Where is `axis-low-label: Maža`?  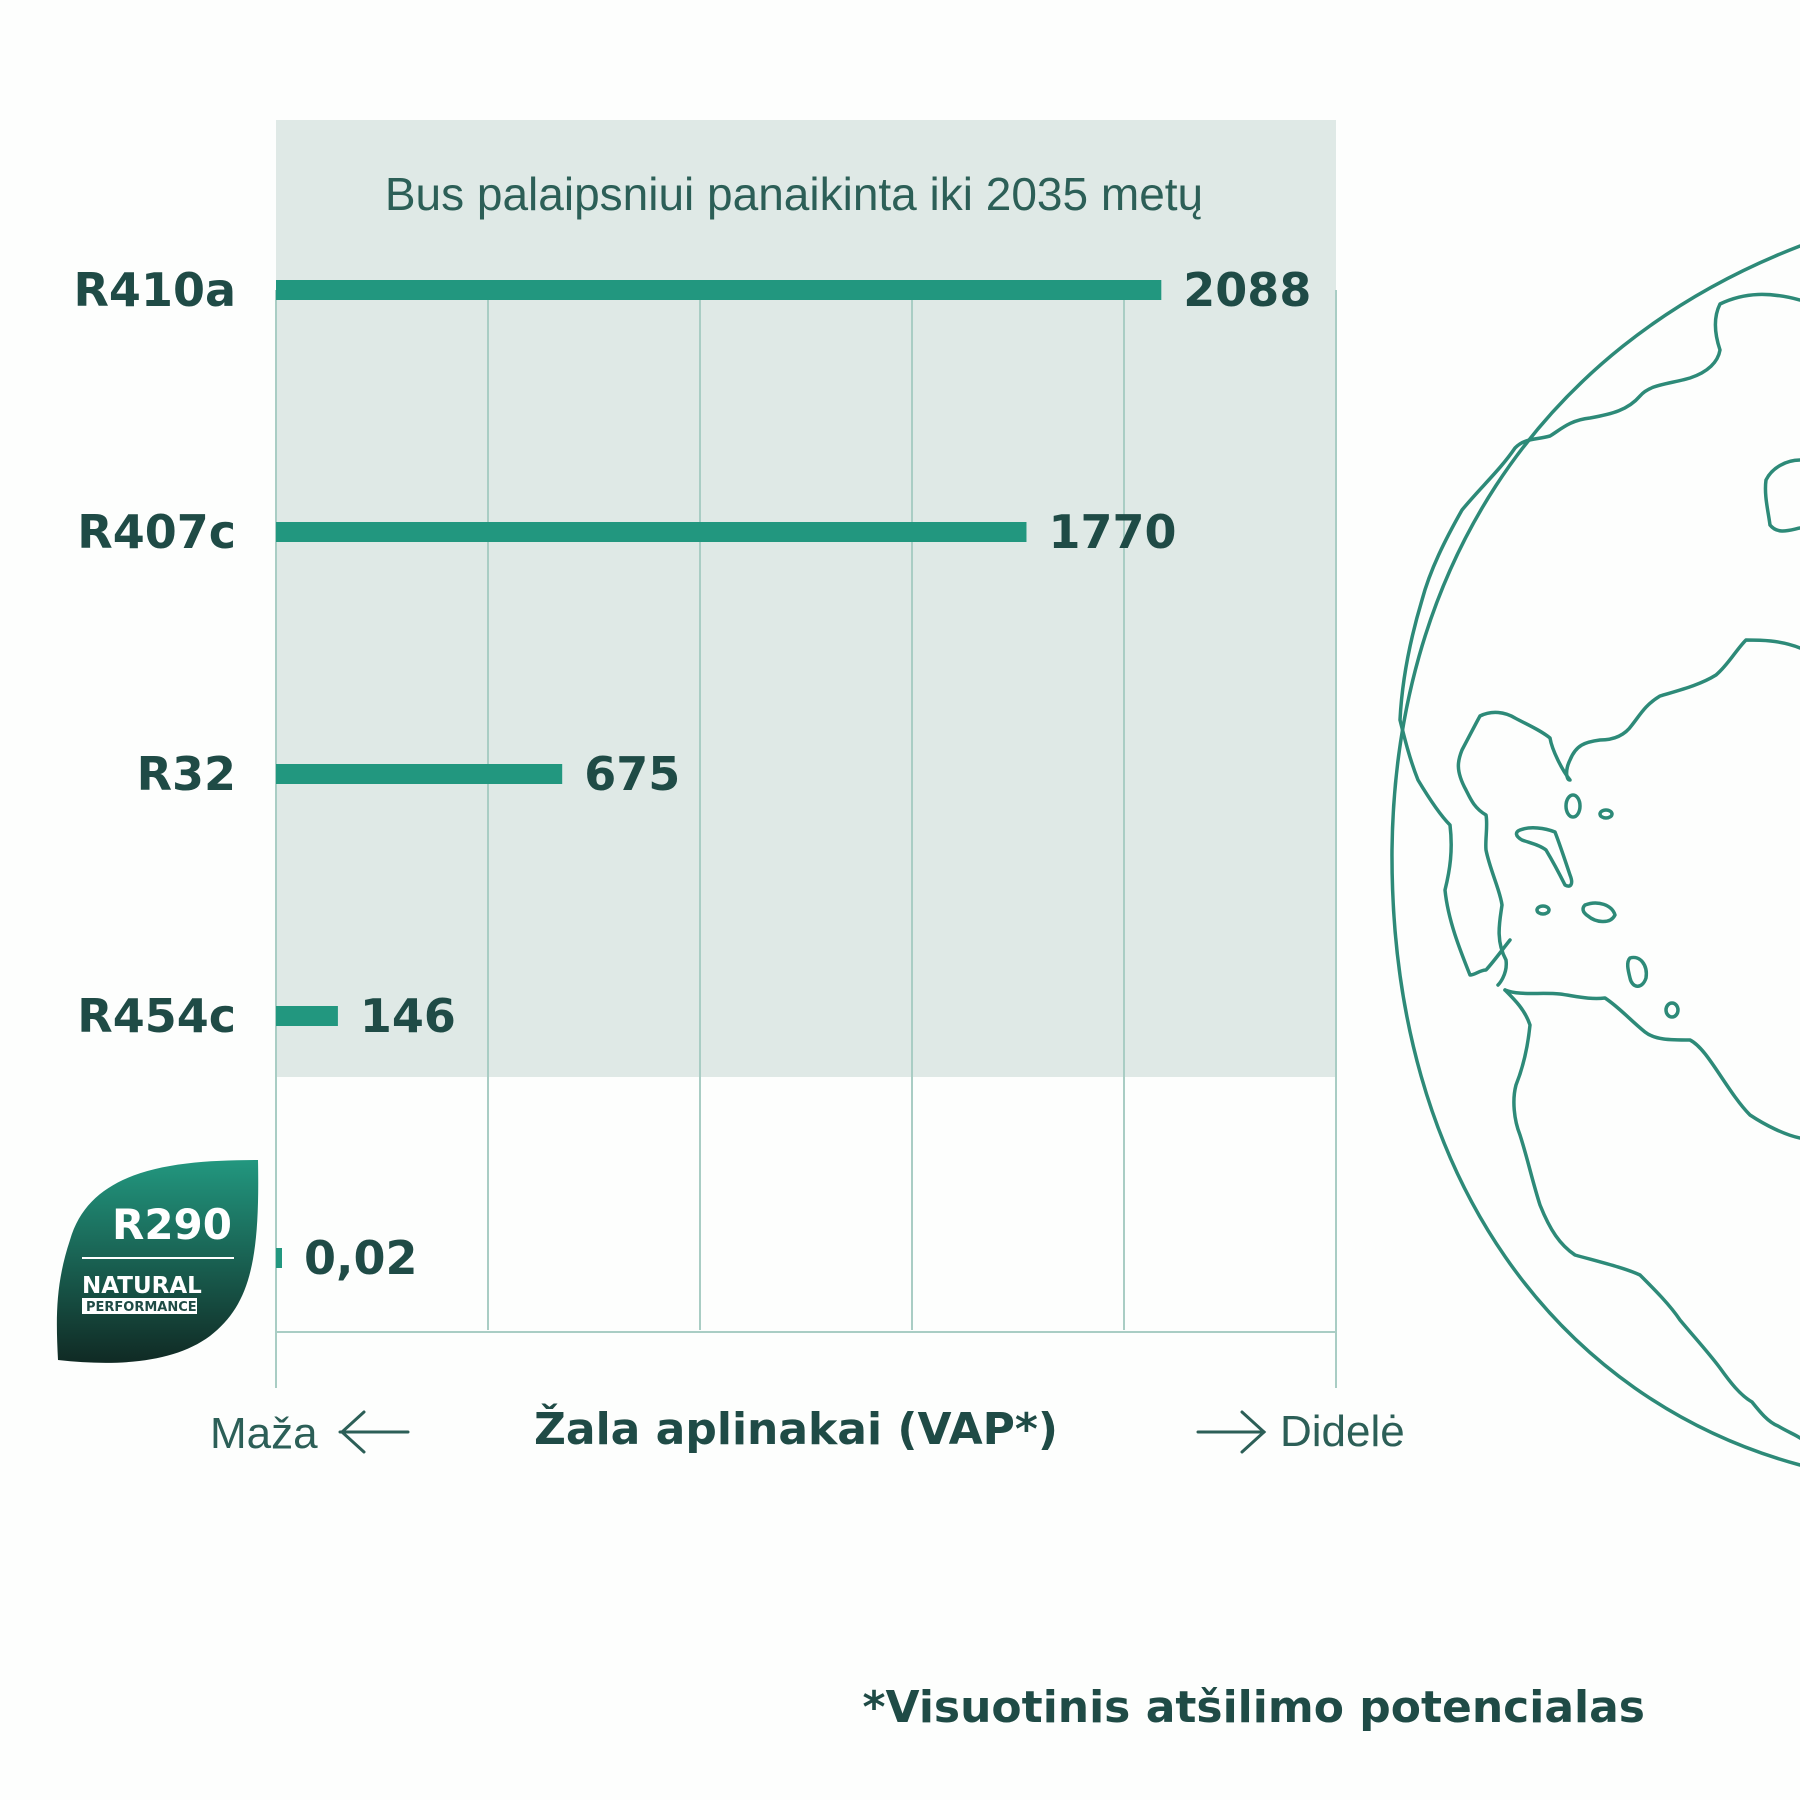
axis-low-label: Maža is located at coordinates (264, 1433).